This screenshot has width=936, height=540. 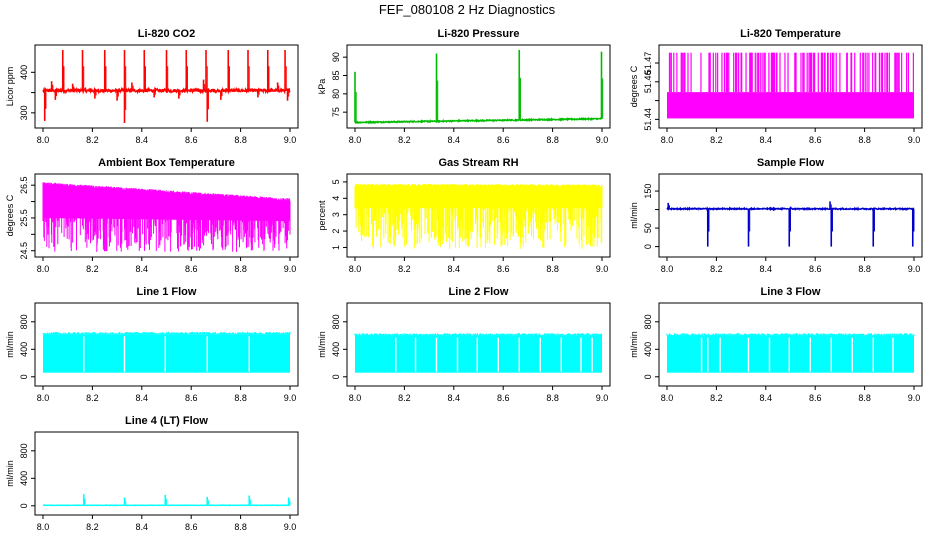 I want to click on y-tick-label: 5, so click(x=336, y=181).